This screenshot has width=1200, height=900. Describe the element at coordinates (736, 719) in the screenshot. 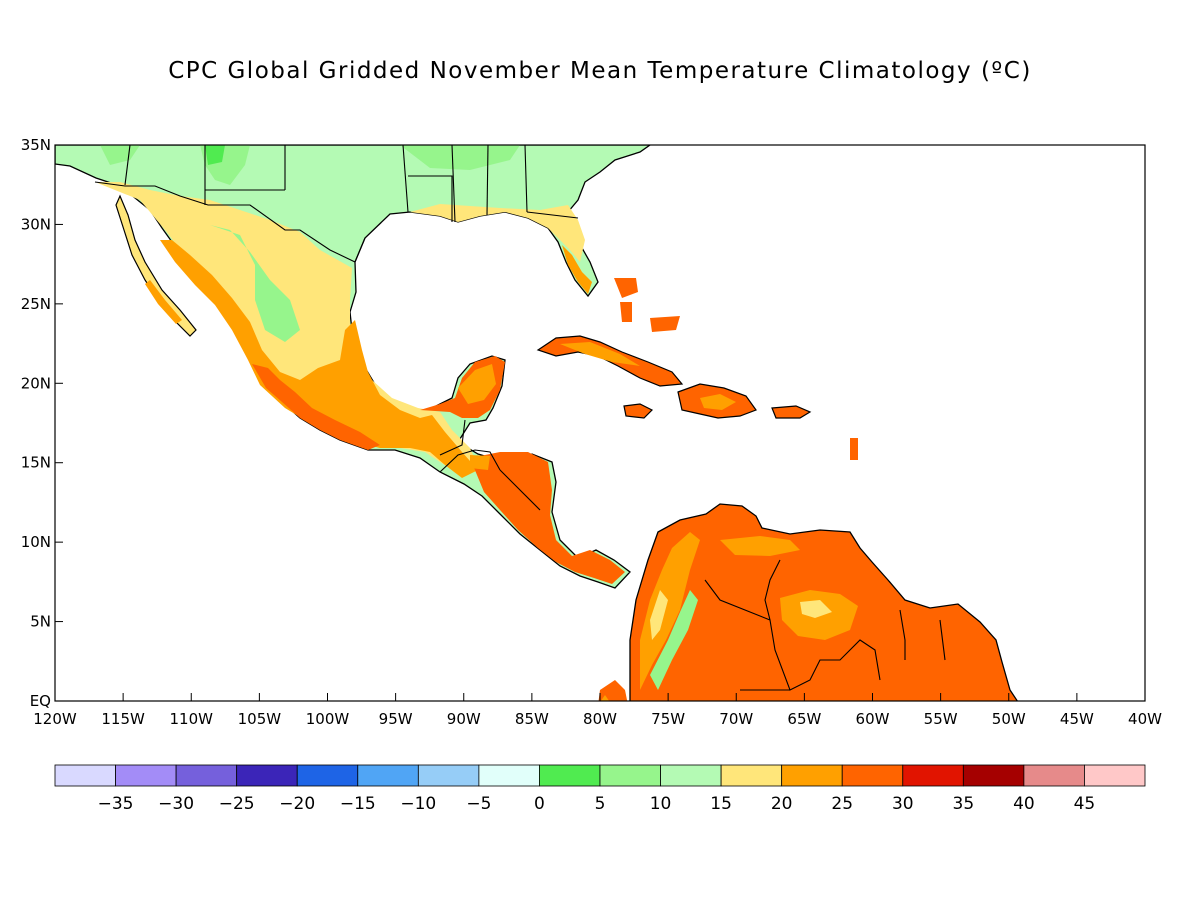

I see `x-tick-label-10: 70W` at that location.